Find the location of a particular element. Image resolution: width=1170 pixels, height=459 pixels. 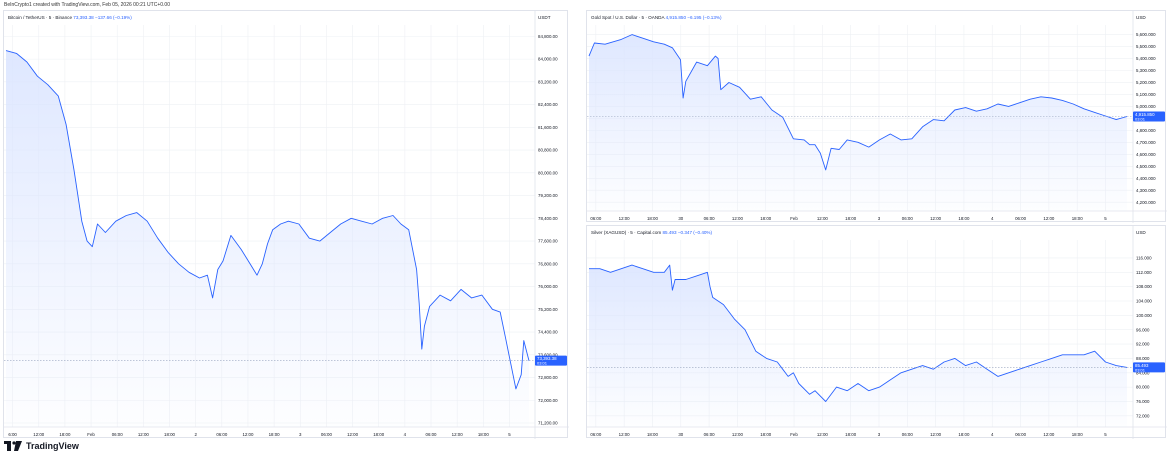

last-price-label: 85.493 is located at coordinates (1142, 365).